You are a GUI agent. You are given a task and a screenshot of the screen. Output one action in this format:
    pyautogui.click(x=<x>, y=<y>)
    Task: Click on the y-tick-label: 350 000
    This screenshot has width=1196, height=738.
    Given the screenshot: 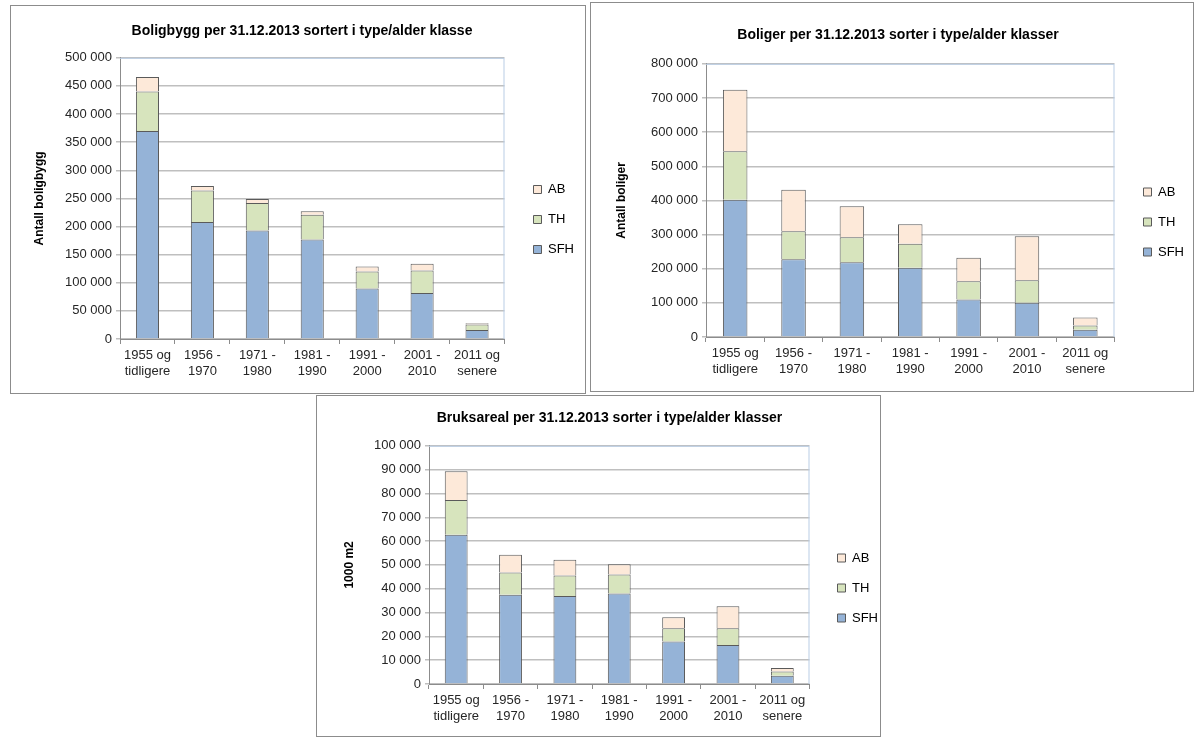 What is the action you would take?
    pyautogui.click(x=88, y=141)
    